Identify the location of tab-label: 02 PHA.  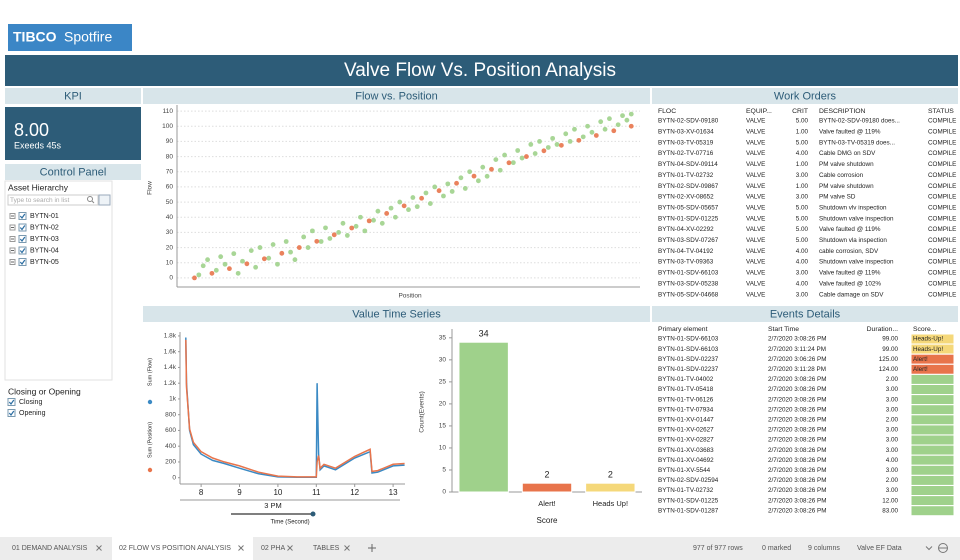
(273, 548).